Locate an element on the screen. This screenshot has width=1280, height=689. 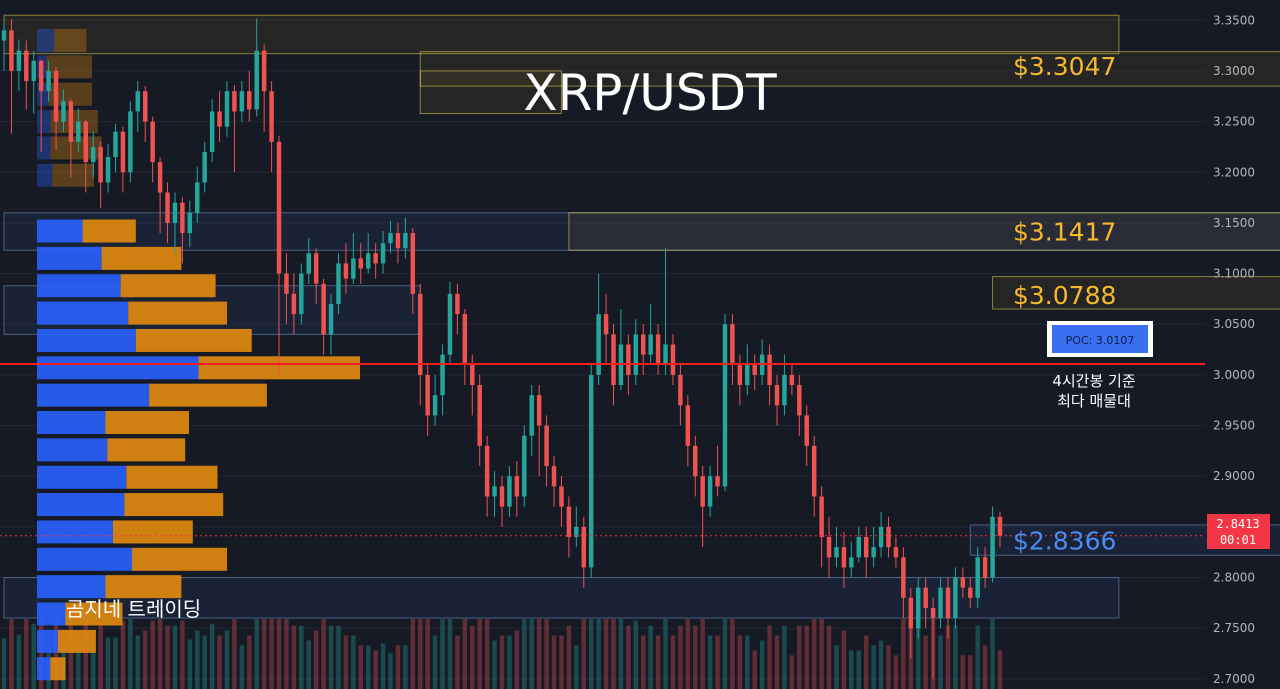
level-label: $2.8366 is located at coordinates (1064, 540).